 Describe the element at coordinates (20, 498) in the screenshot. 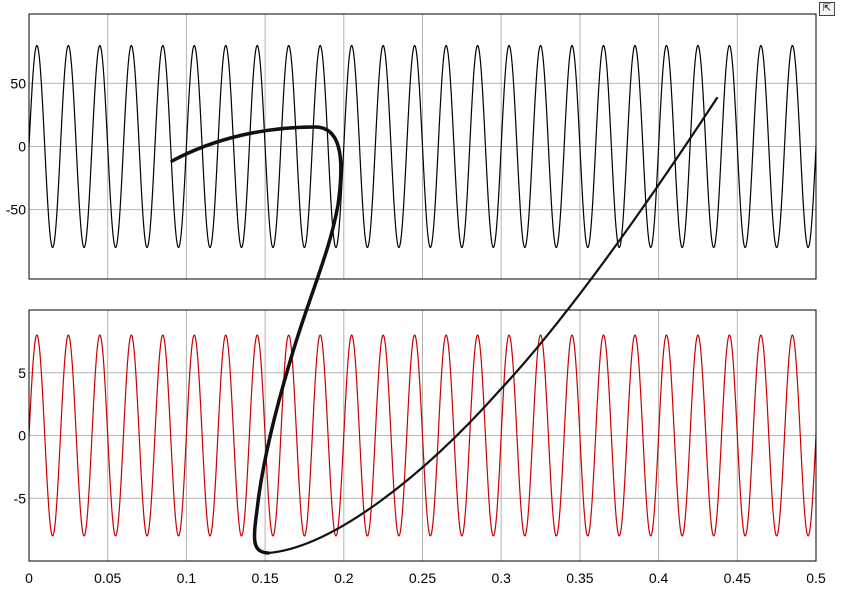

I see `y-tick-label: -5` at that location.